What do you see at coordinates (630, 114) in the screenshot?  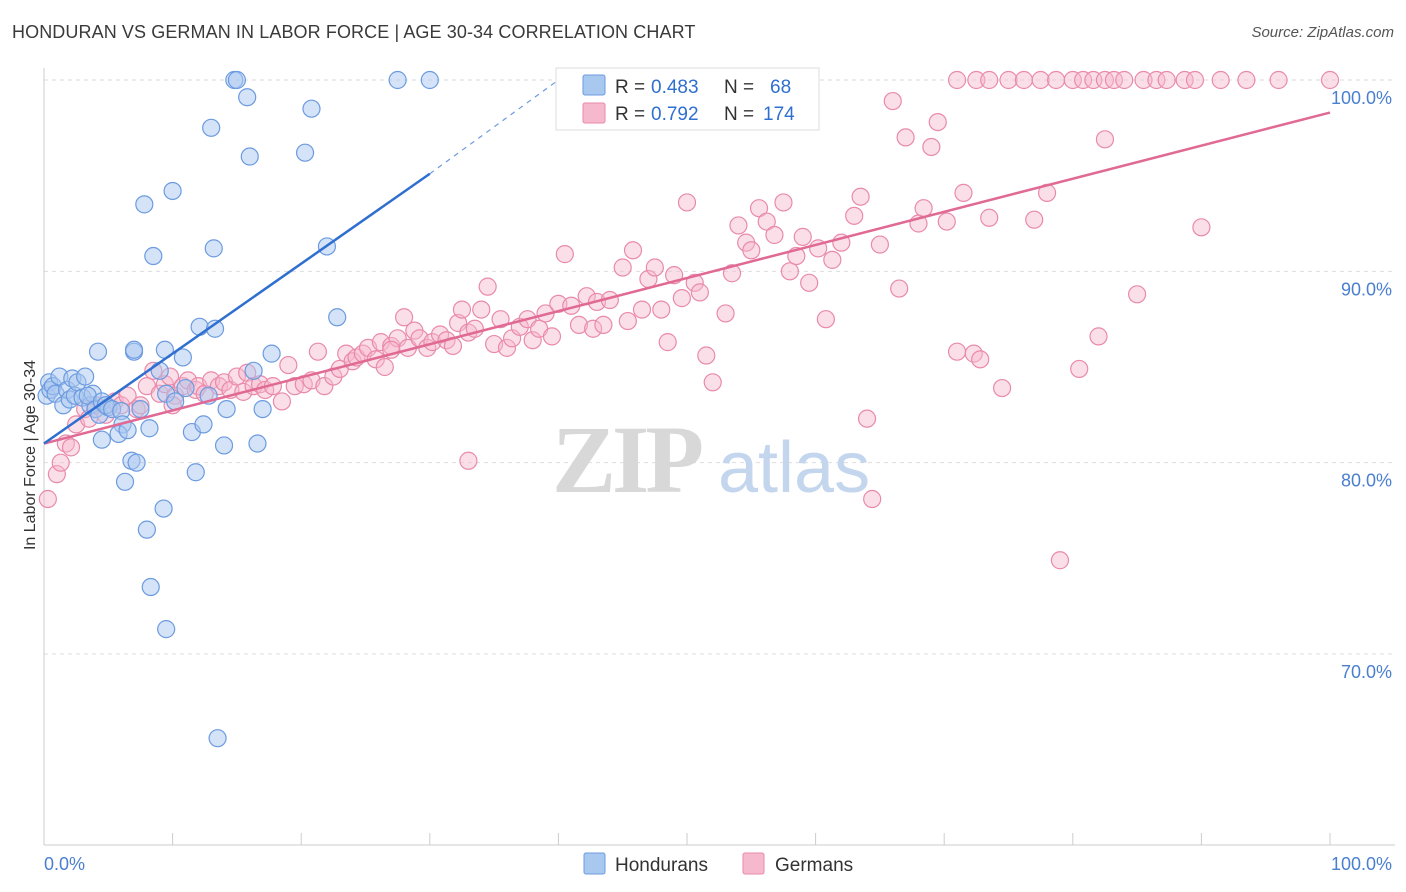 I see `legend-r-label-germans: R =` at bounding box center [630, 114].